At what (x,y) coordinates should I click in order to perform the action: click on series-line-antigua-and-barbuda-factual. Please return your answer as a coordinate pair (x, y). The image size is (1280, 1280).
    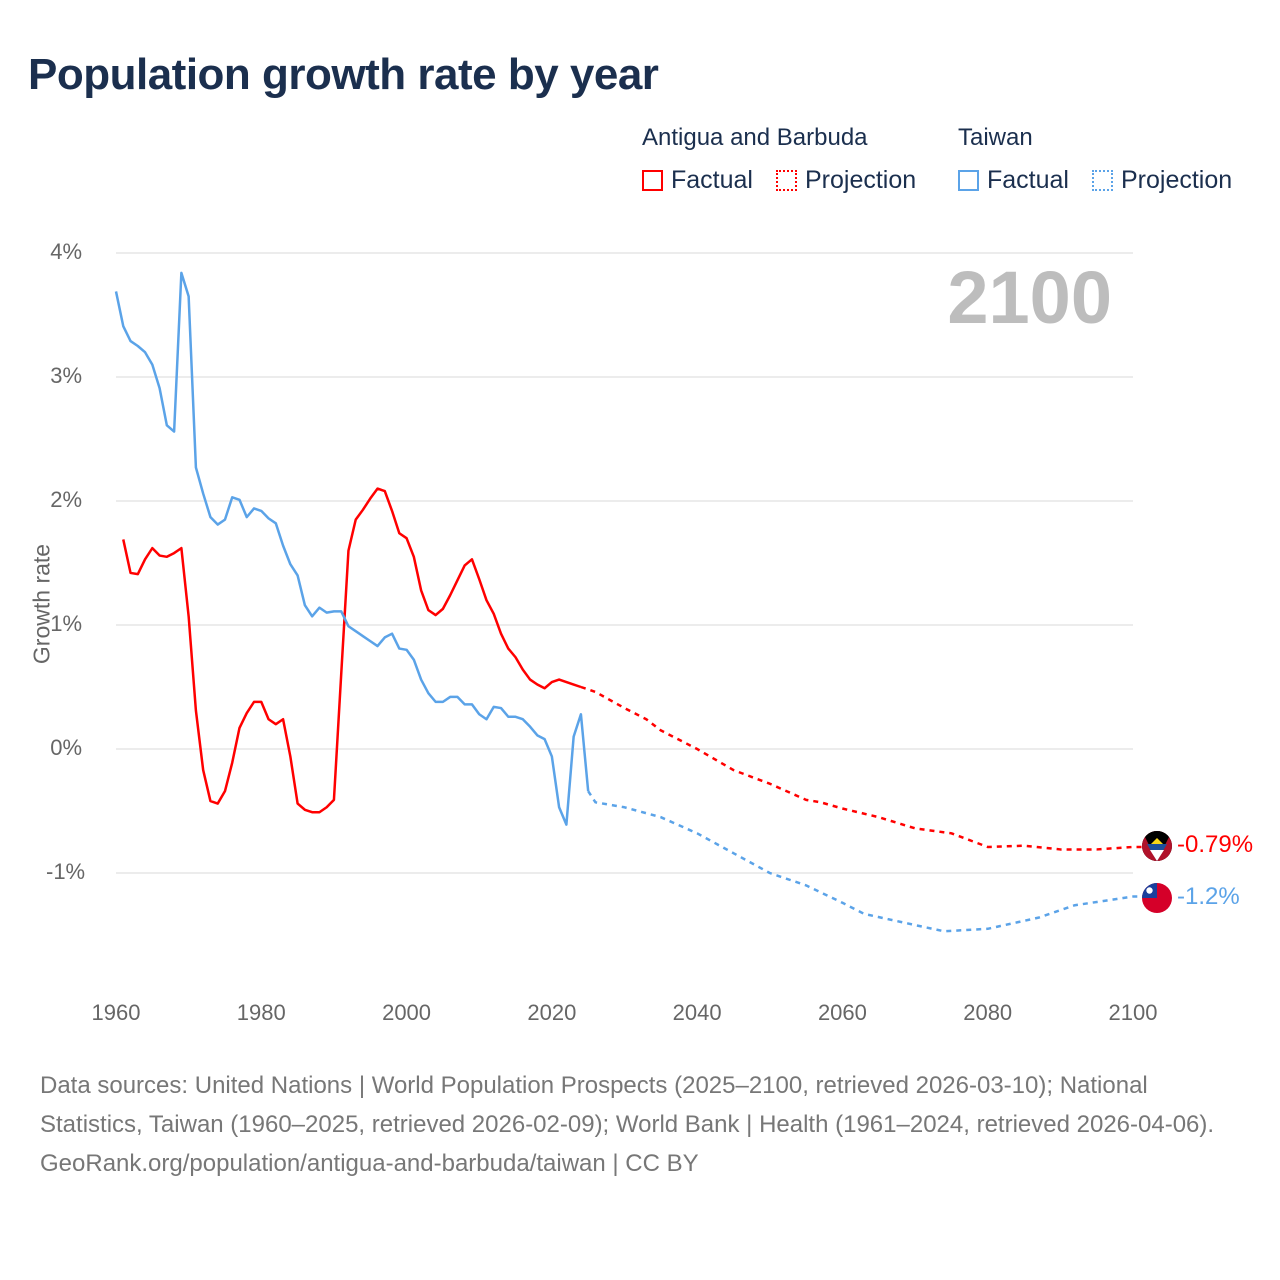
    Looking at the image, I should click on (352, 650).